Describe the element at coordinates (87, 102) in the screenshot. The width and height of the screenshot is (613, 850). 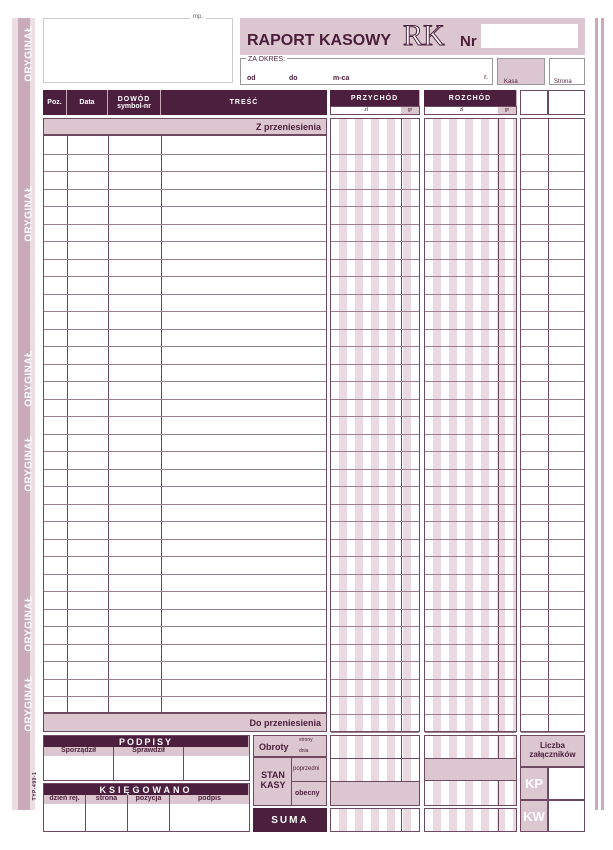
I see `col-data: Data` at that location.